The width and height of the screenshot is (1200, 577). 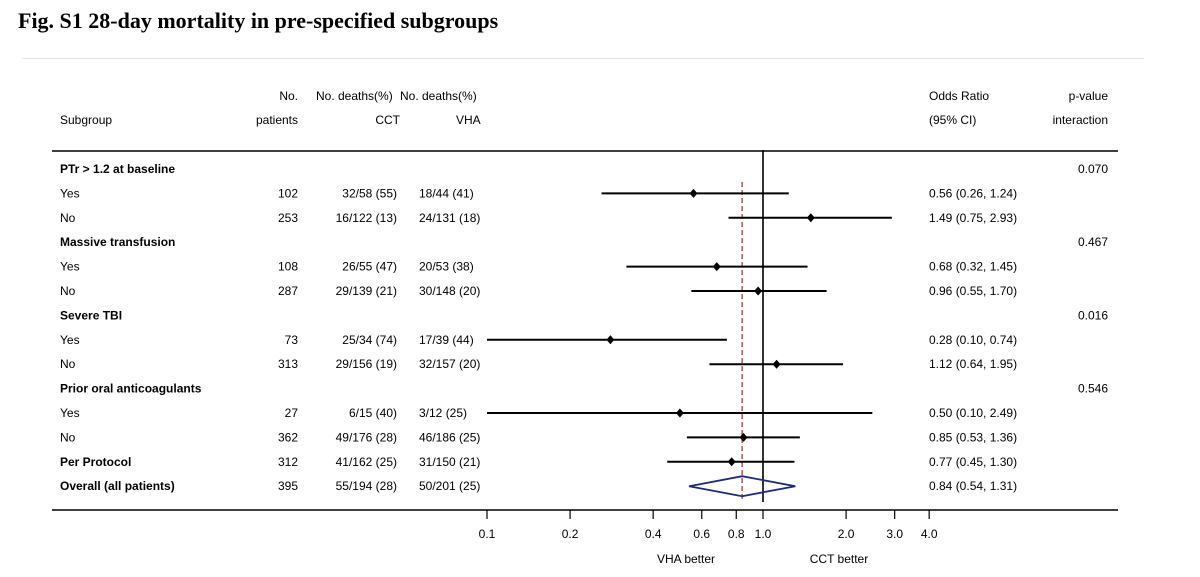 I want to click on odds-ratio-ci: 1.49 (0.75, 2.93), so click(x=973, y=218).